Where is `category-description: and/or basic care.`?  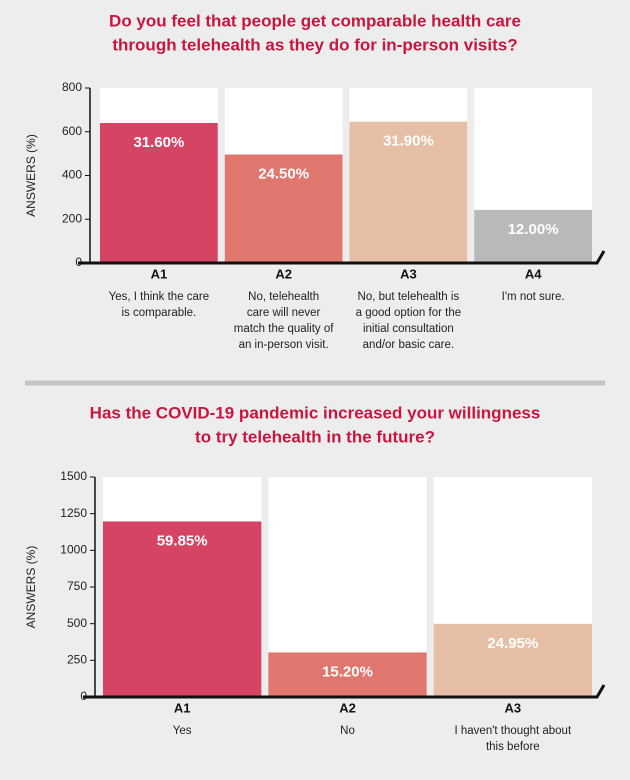 category-description: and/or basic care. is located at coordinates (408, 345).